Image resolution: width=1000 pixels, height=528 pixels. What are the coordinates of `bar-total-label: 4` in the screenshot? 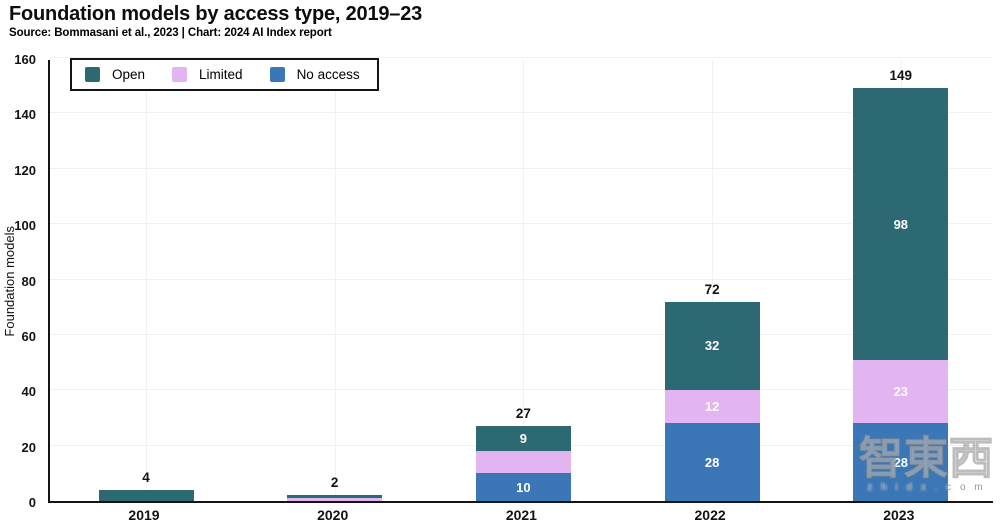 It's located at (146, 477).